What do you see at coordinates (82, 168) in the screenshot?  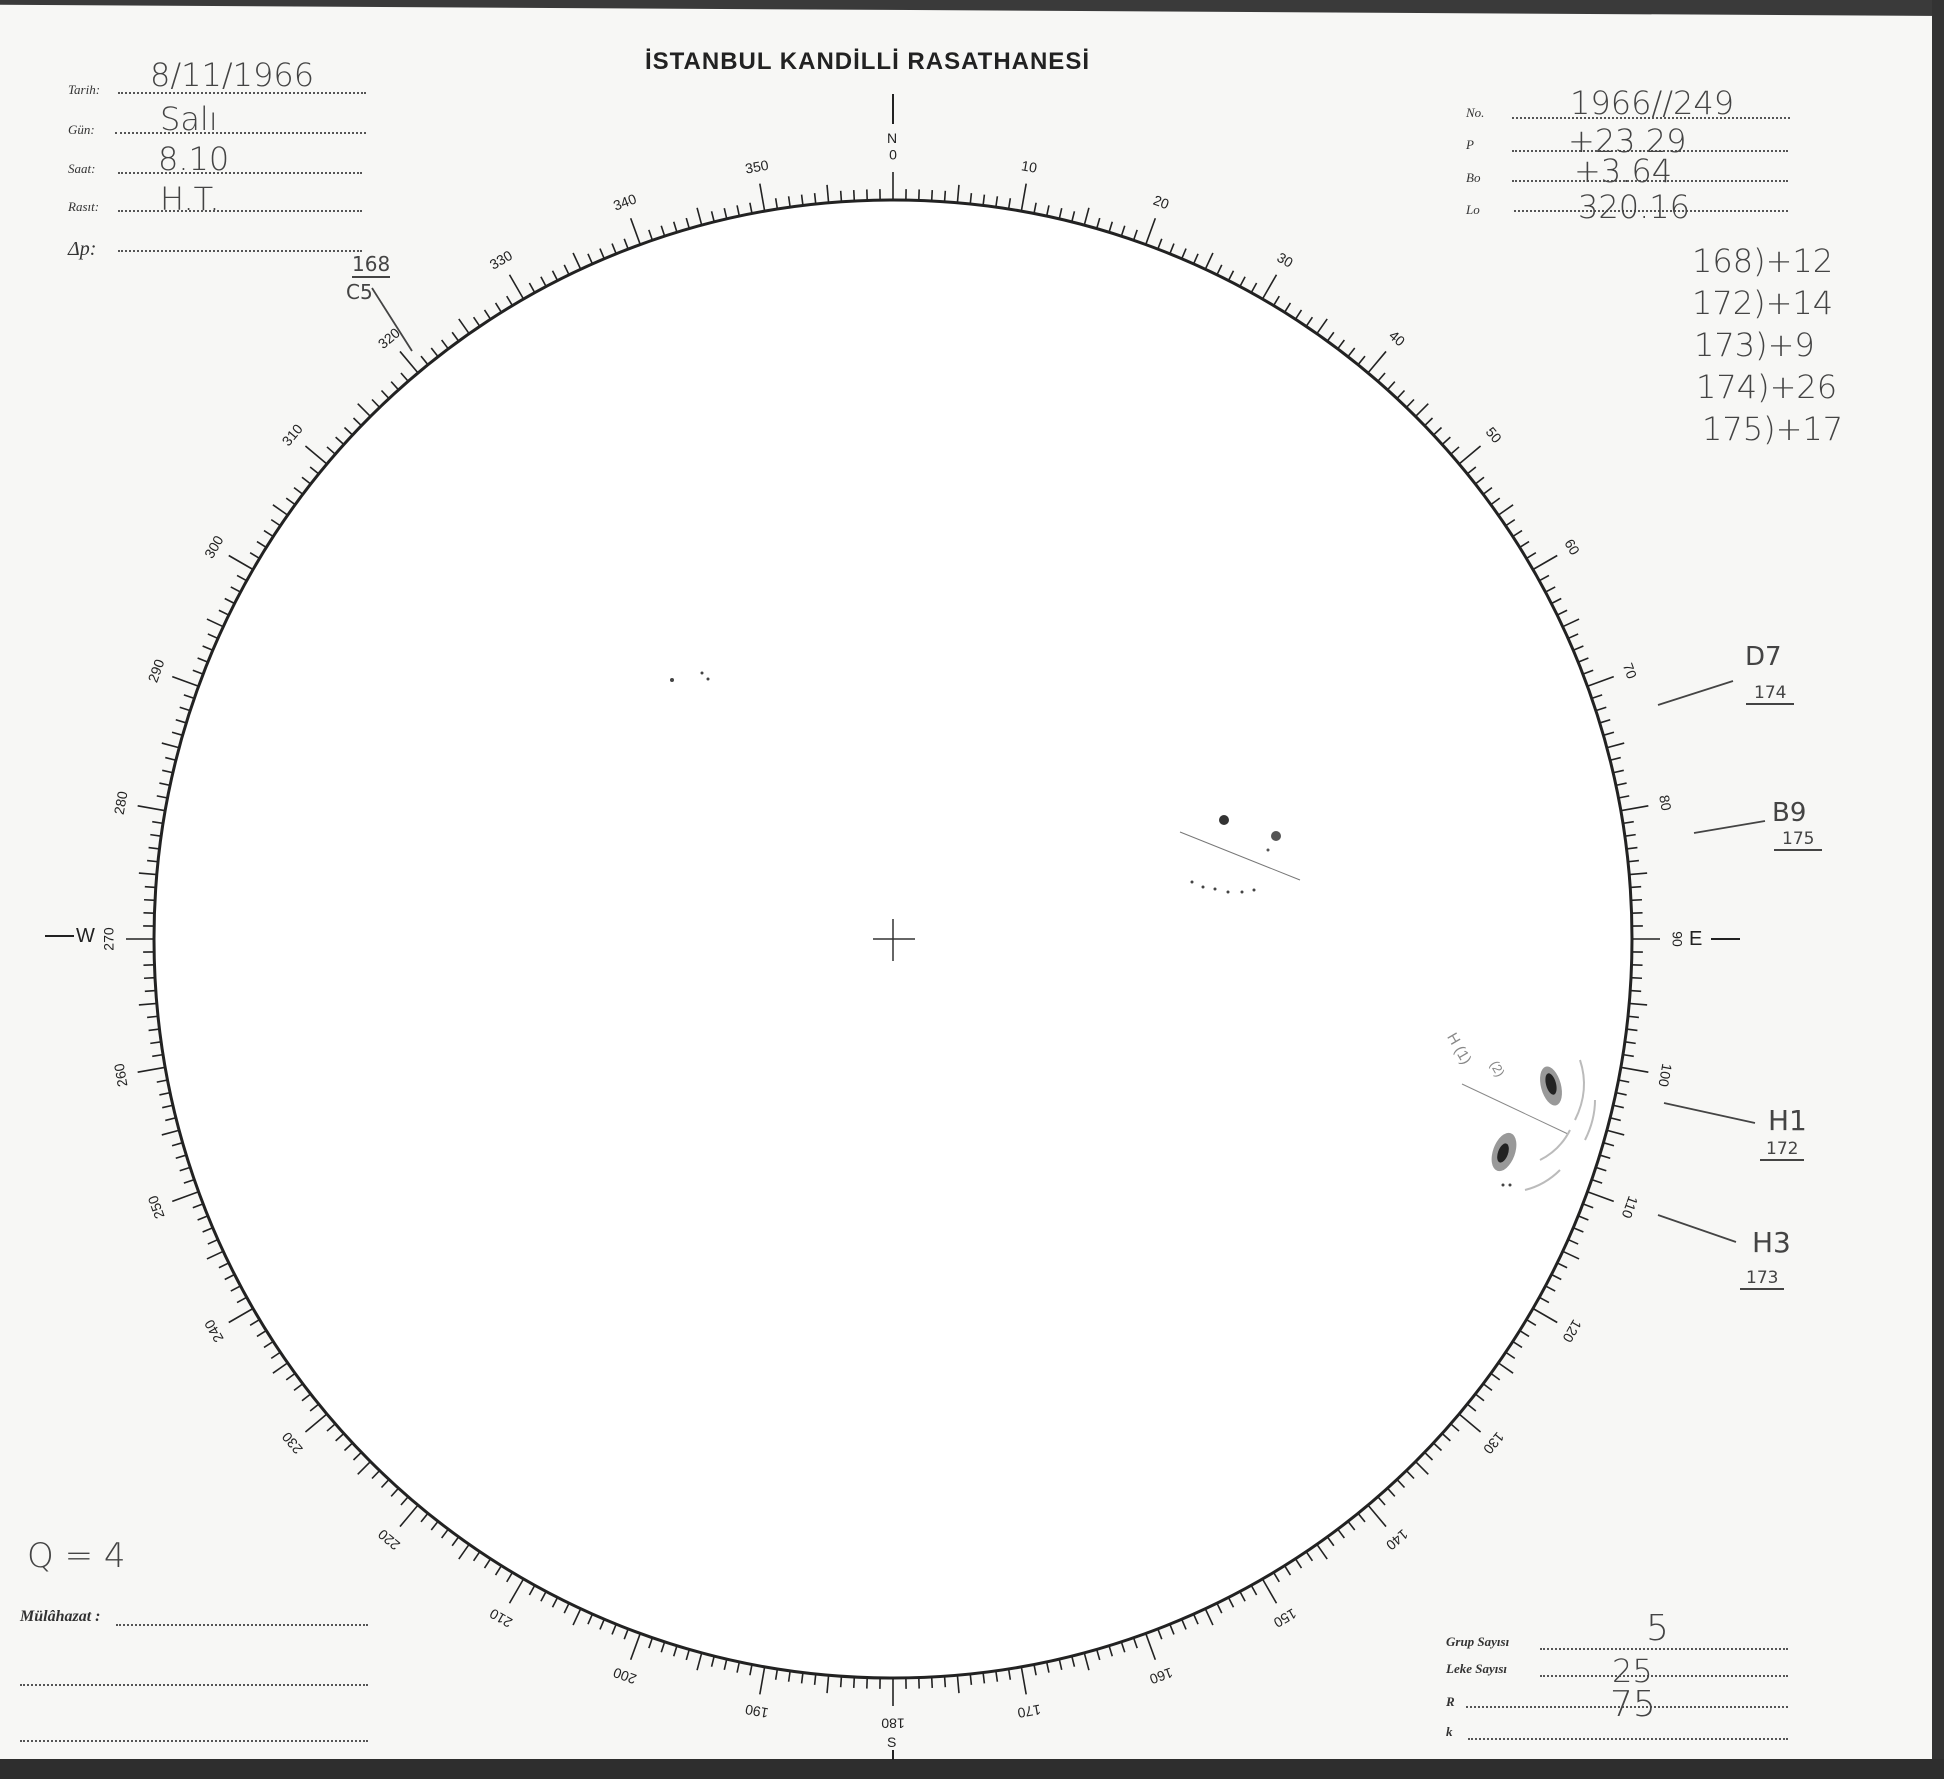 I see `time-label: Saat:` at bounding box center [82, 168].